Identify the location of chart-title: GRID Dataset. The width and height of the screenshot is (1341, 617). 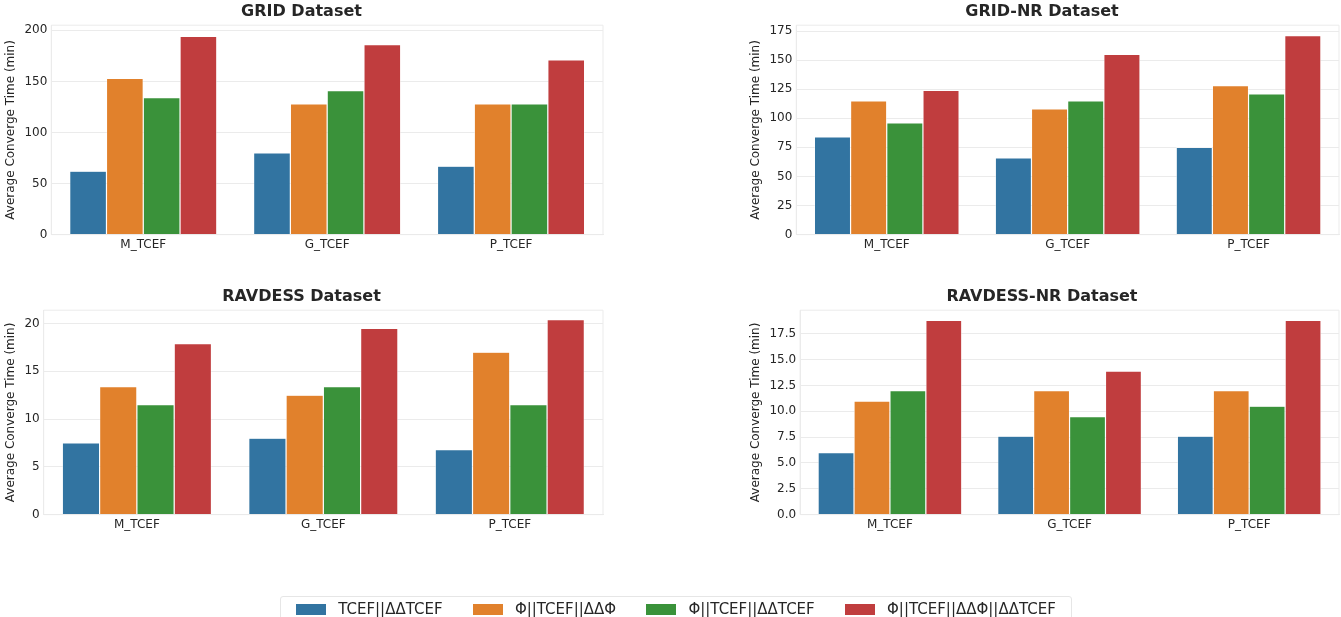
(302, 10).